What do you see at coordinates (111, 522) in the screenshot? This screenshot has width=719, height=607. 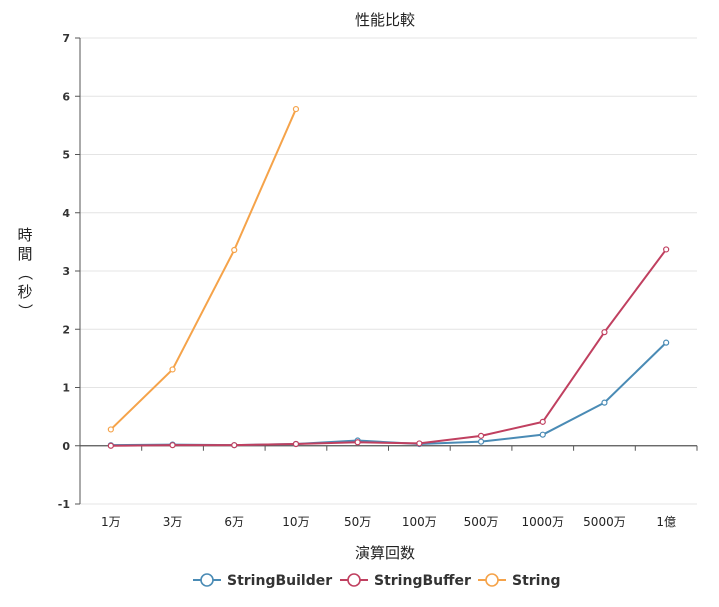 I see `x-tick-label: 1万` at bounding box center [111, 522].